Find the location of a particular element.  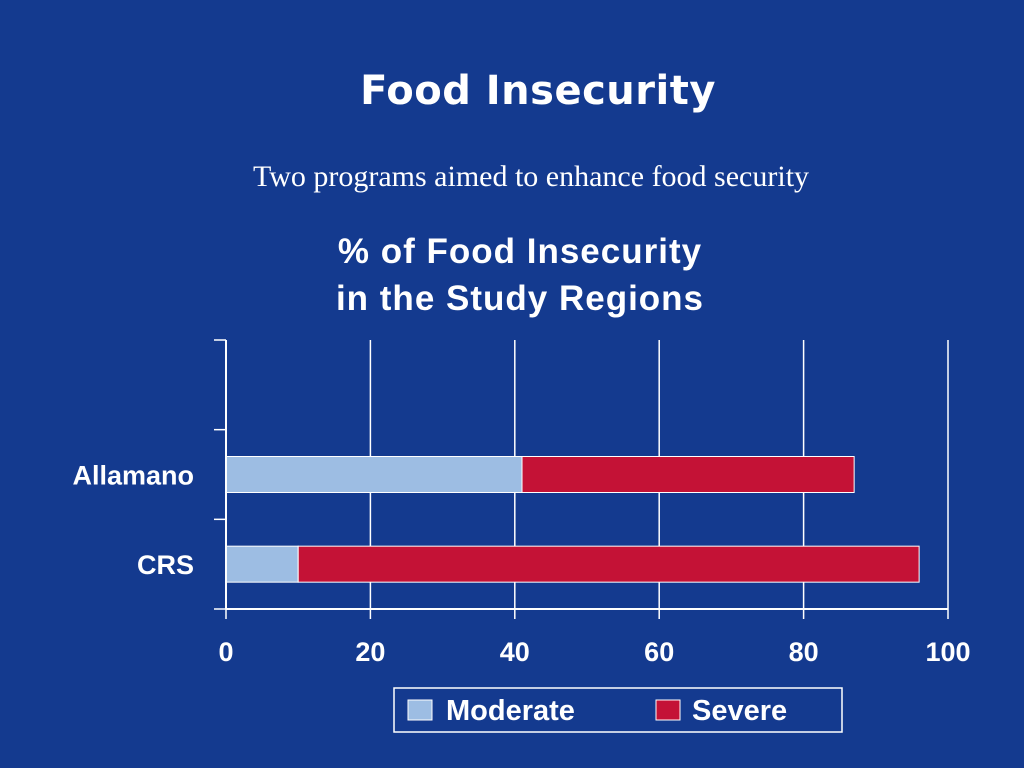

bar-crs-severe is located at coordinates (608, 564).